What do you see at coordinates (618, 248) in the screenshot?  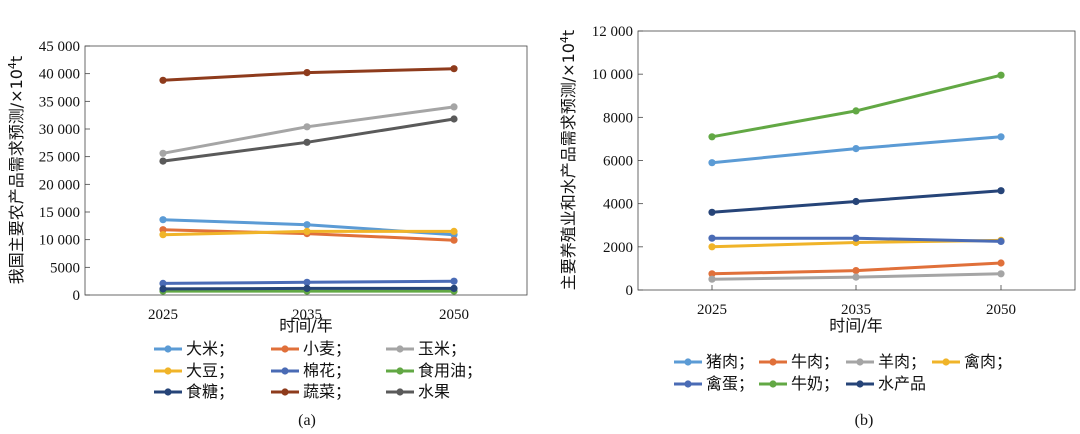 I see `y-tick-label: 2000` at bounding box center [618, 248].